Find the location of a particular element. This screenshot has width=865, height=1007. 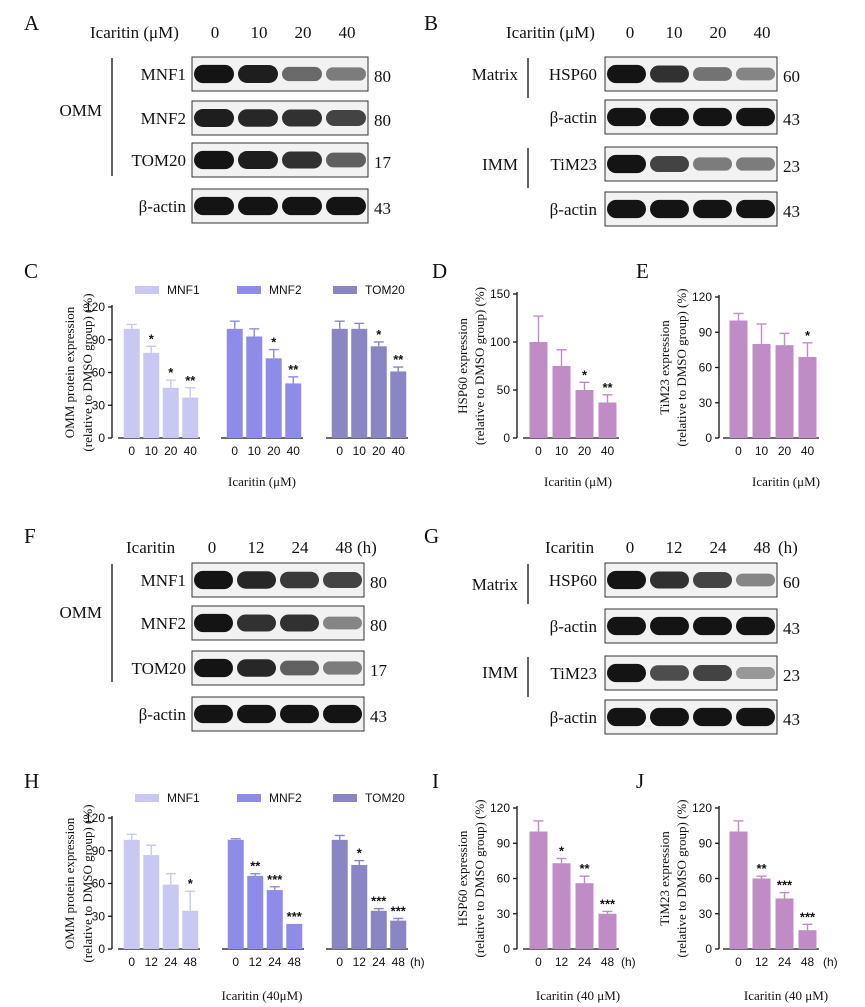

blot-box is located at coordinates (278, 623).